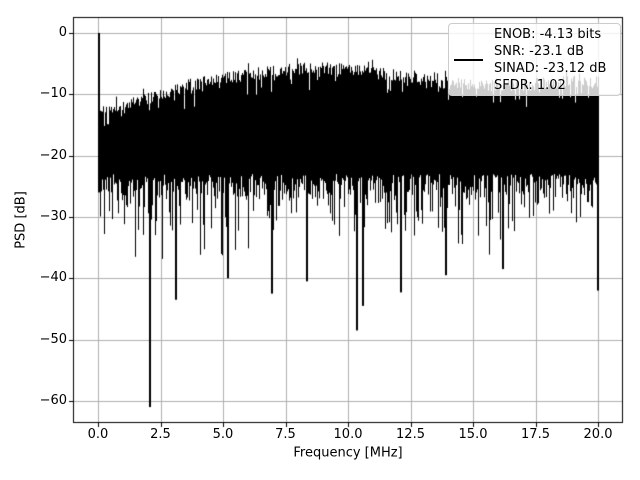  What do you see at coordinates (53, 278) in the screenshot?
I see `y-tick-label: −40` at bounding box center [53, 278].